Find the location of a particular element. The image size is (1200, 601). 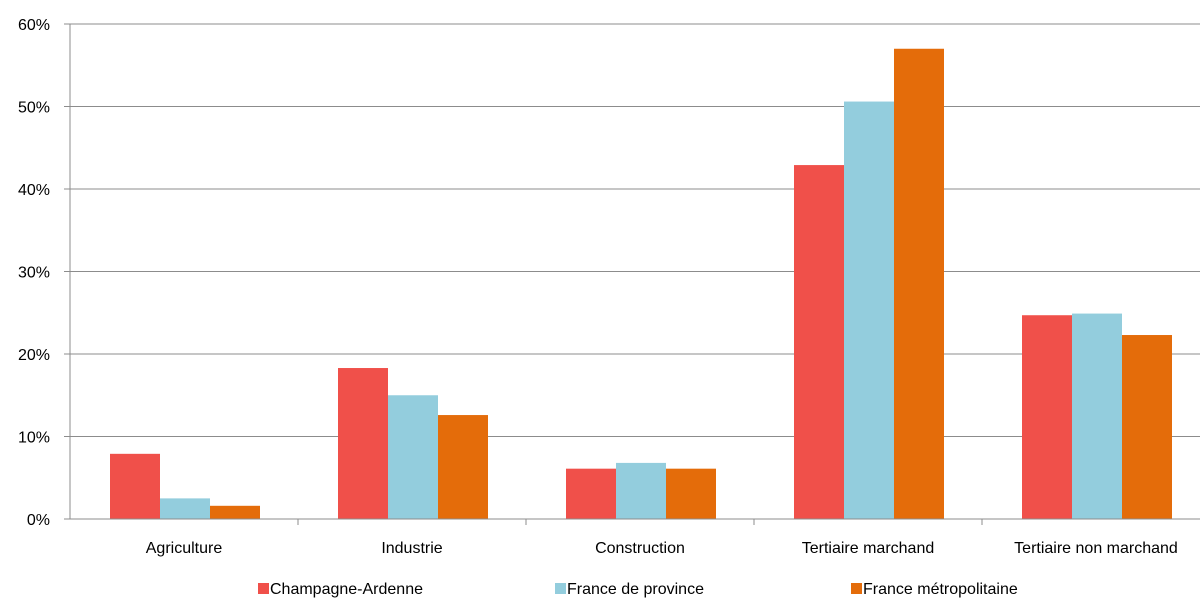

y-tick-label: 0% is located at coordinates (38, 520).